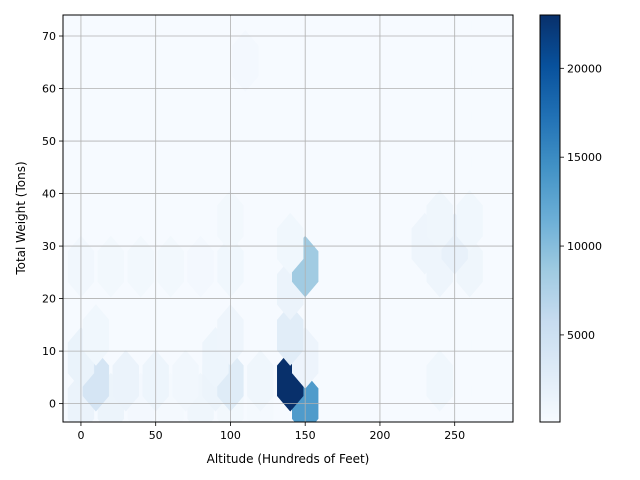  What do you see at coordinates (49, 141) in the screenshot?
I see `y-tick-label: 50` at bounding box center [49, 141].